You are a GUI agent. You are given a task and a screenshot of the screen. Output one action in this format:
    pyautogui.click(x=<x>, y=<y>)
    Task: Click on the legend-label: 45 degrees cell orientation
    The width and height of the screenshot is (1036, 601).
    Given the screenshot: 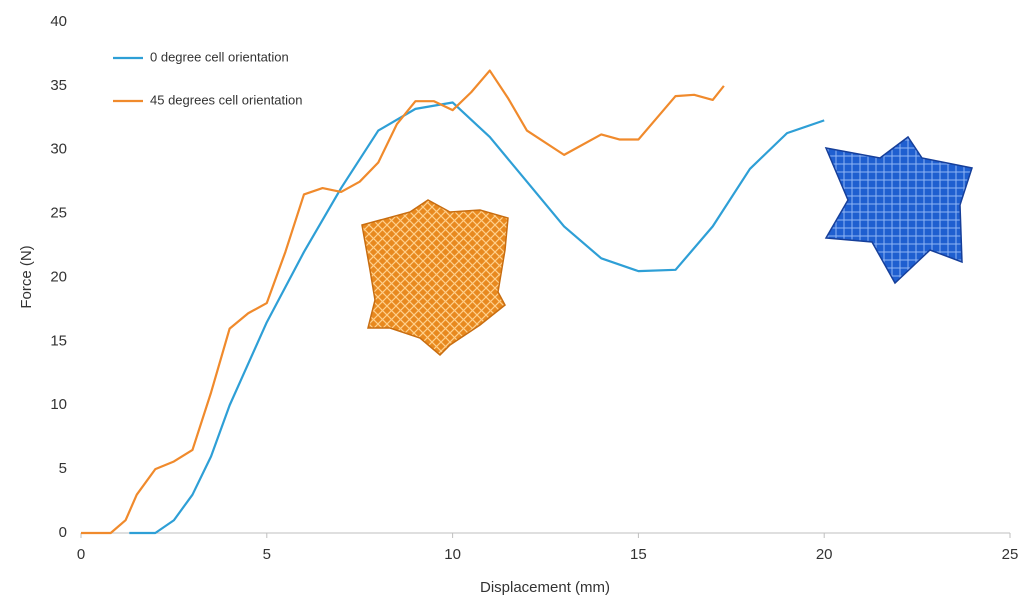 What is the action you would take?
    pyautogui.click(x=226, y=99)
    